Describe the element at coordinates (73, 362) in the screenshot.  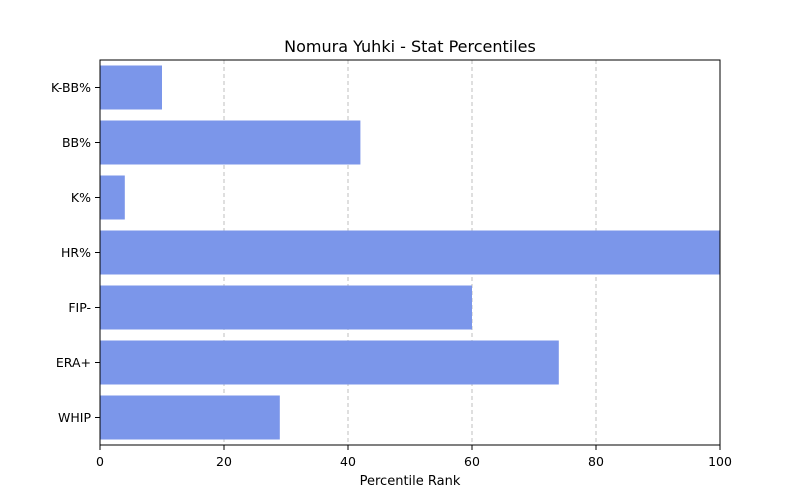
I see `y-tick-label: ERA+` at that location.